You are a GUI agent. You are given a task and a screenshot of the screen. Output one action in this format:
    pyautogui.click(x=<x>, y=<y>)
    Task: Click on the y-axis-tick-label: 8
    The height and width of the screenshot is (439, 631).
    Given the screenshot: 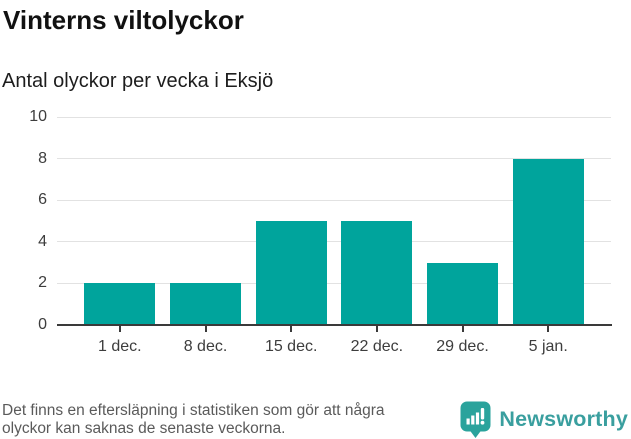 What is the action you would take?
    pyautogui.click(x=42, y=158)
    